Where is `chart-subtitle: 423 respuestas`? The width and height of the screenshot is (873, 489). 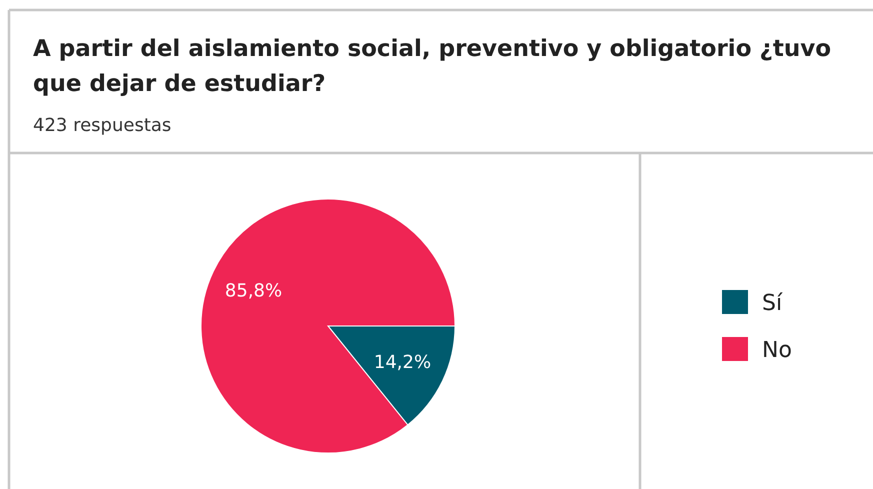
chart-subtitle: 423 respuestas is located at coordinates (102, 125).